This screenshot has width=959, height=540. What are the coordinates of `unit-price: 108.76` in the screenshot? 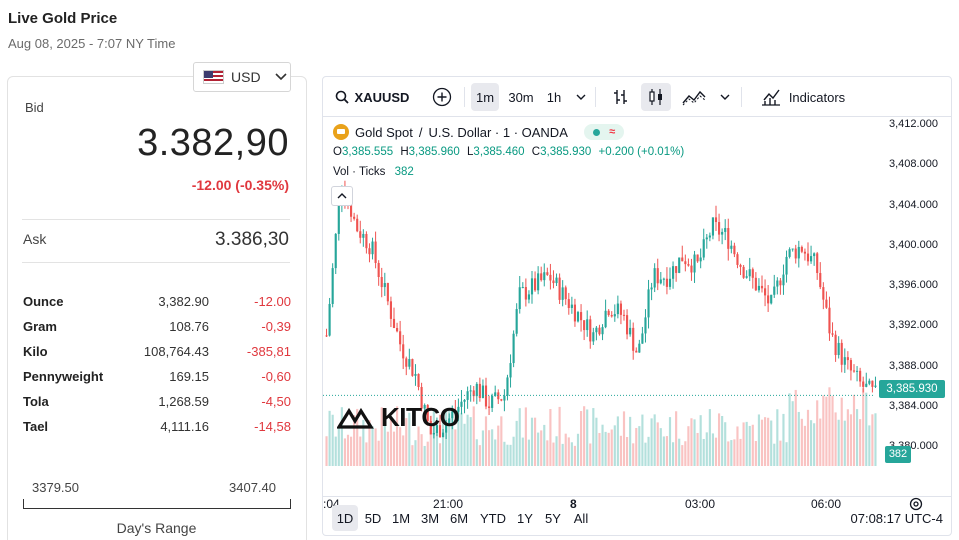 It's located at (189, 326).